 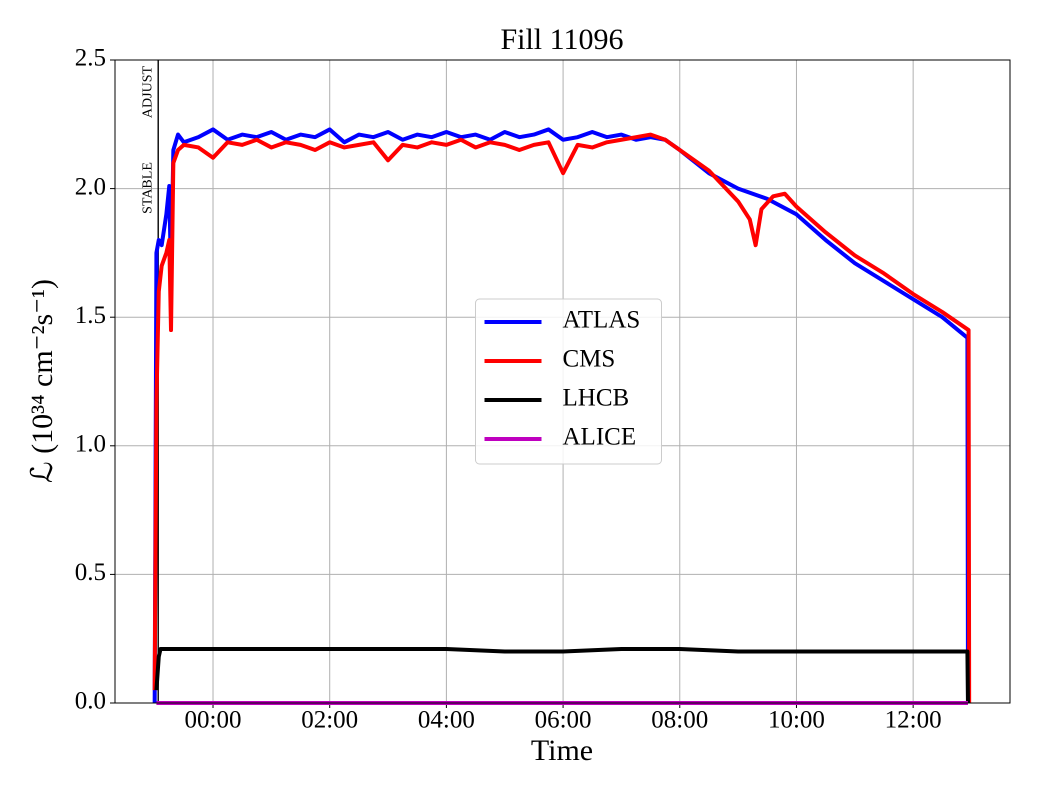 I want to click on x-tick-label: 00:00, so click(x=213, y=720).